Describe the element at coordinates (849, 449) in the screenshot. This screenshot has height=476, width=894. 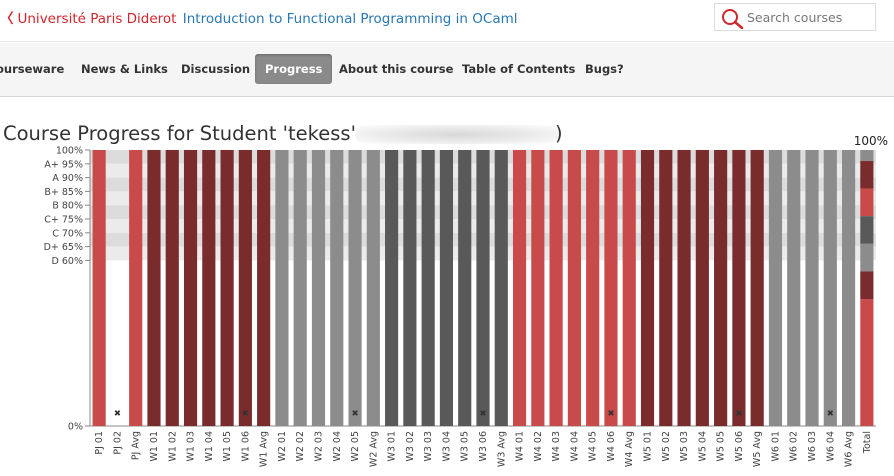
I see `x-tick-label: W6 Avg` at that location.